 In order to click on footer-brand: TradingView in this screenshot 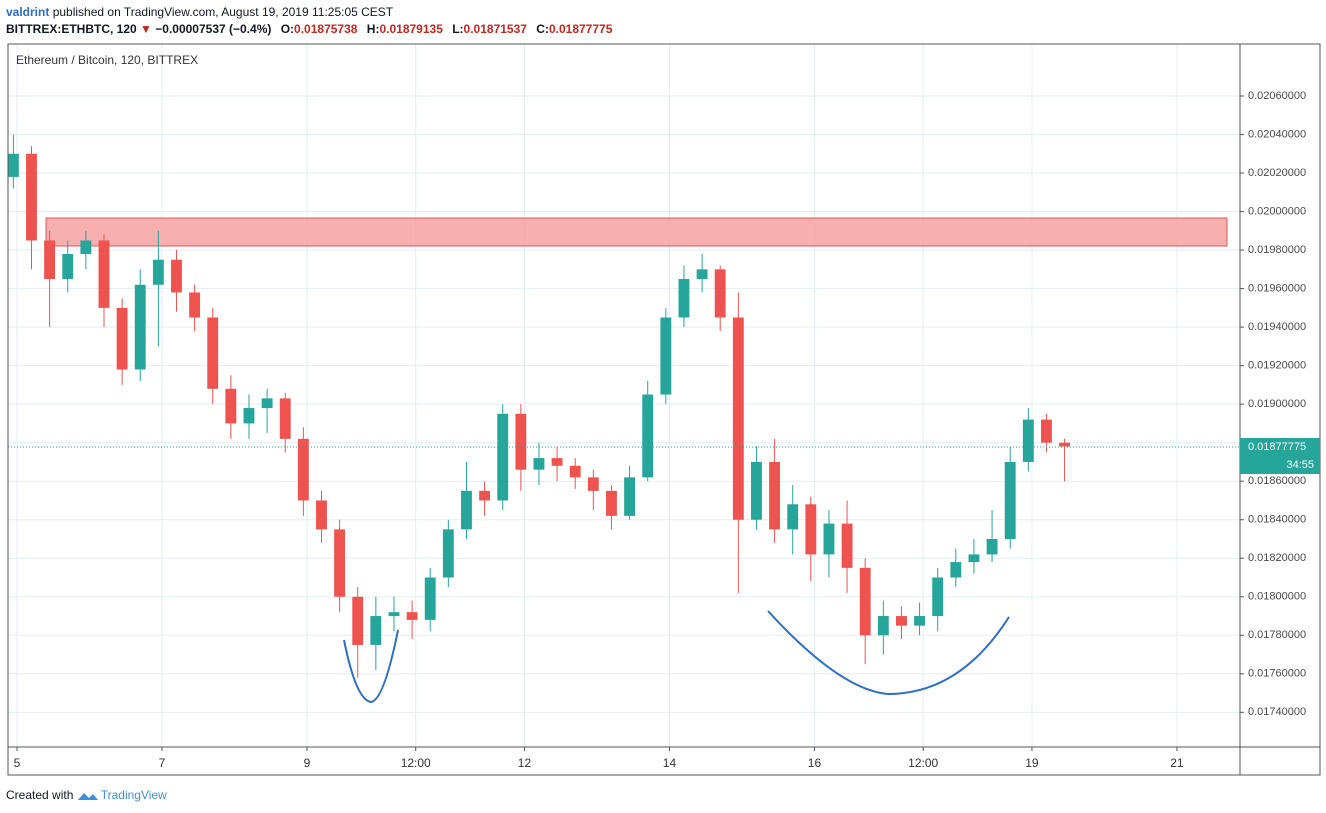, I will do `click(133, 795)`.